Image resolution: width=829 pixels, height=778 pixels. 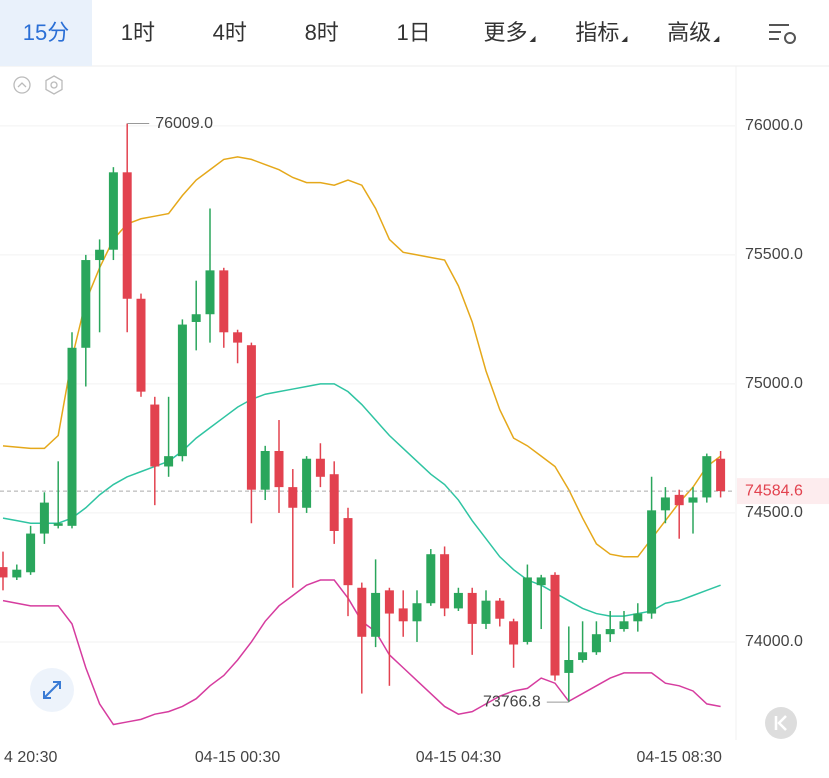 I want to click on min-label: 73766.8, so click(x=512, y=701).